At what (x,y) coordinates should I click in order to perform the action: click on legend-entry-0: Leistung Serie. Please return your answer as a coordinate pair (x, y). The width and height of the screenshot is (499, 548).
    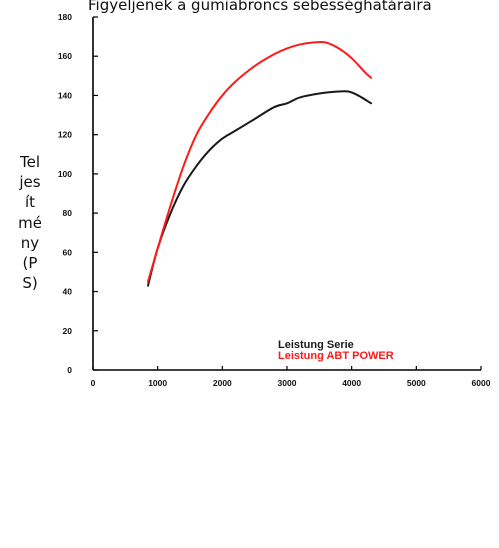
    Looking at the image, I should click on (316, 345).